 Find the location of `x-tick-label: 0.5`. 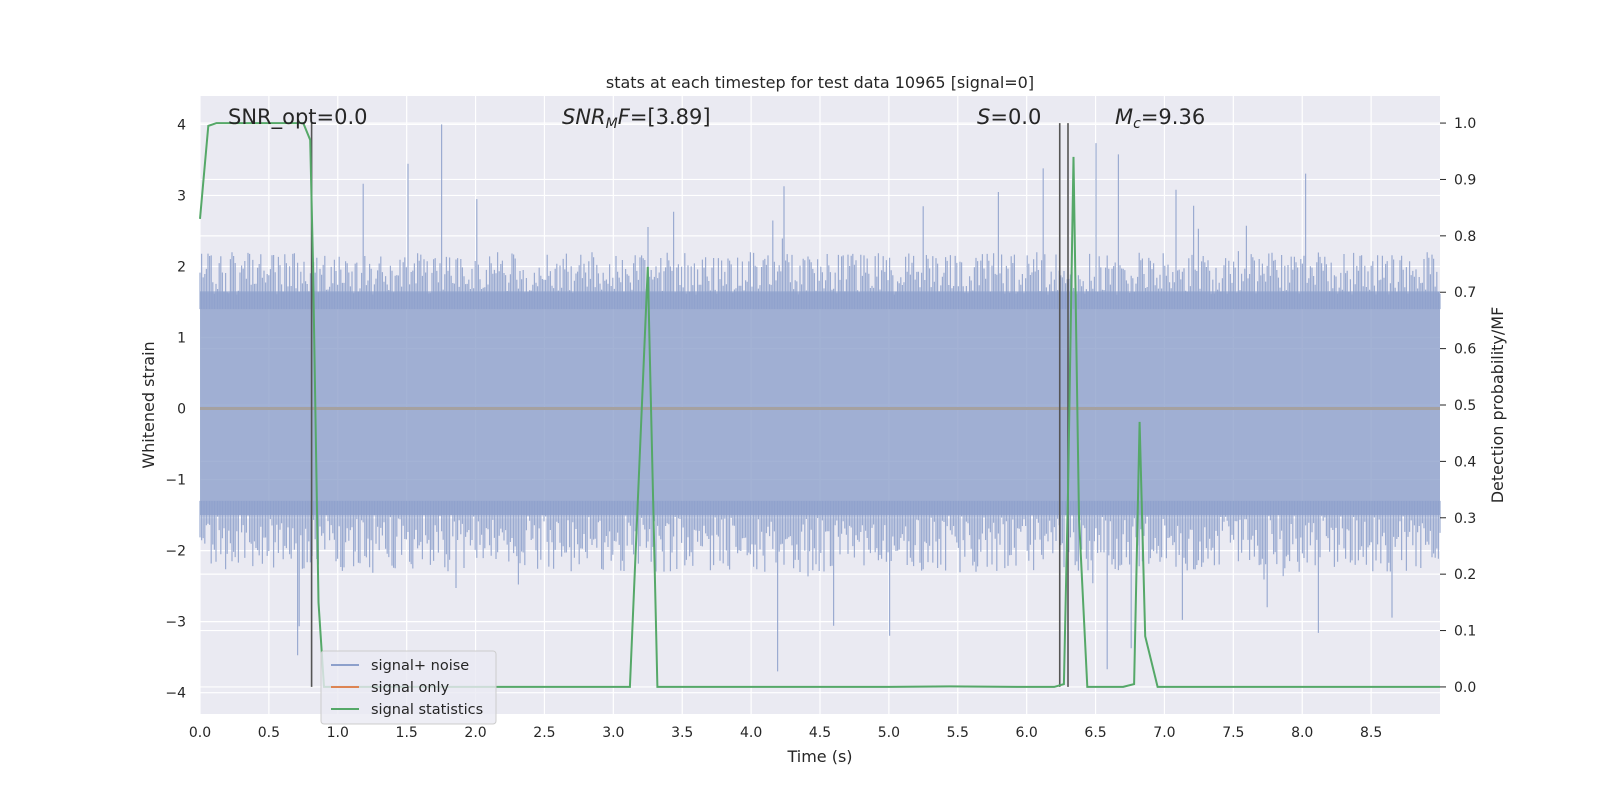

x-tick-label: 0.5 is located at coordinates (269, 733).